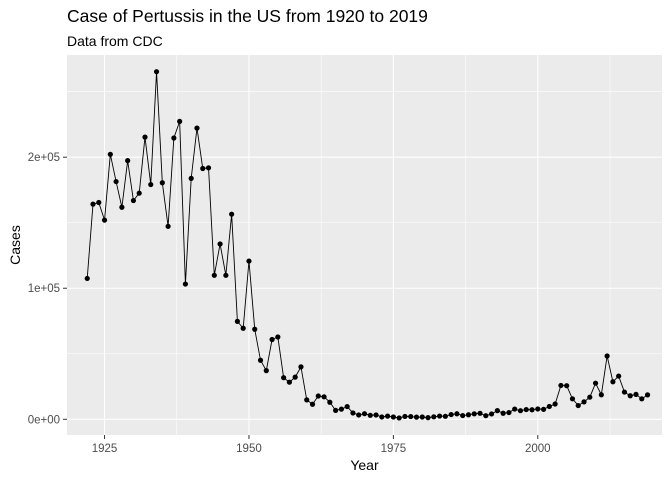 This screenshot has width=672, height=480. Describe the element at coordinates (115, 41) in the screenshot. I see `chart-subtitle: Data from CDC` at that location.